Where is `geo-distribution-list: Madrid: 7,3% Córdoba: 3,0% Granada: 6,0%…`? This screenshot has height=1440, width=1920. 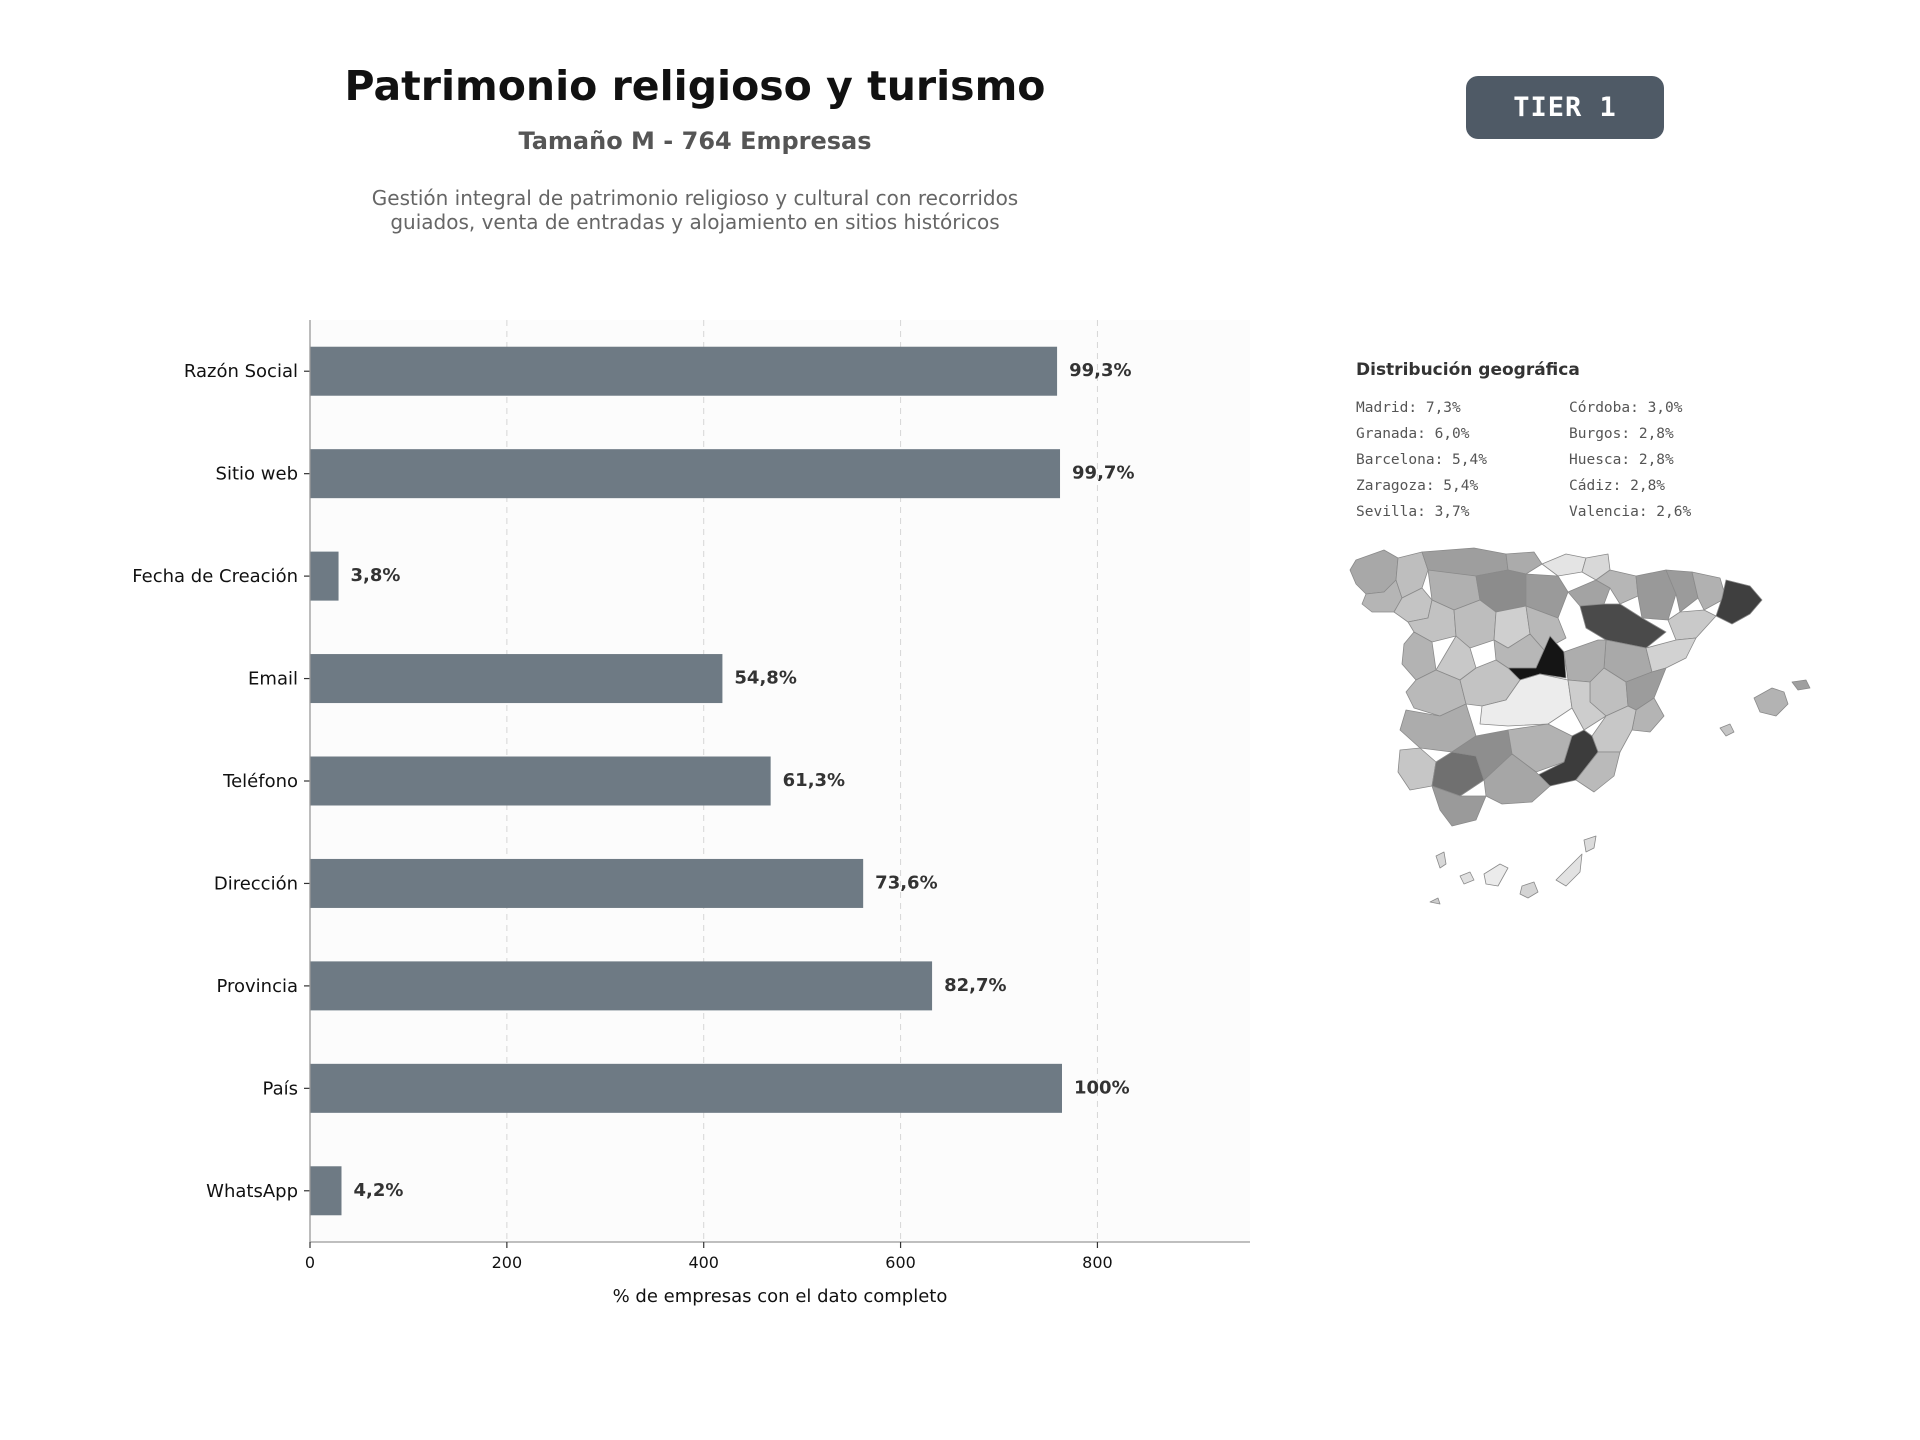
geo-distribution-list: Madrid: 7,3% Córdoba: 3,0% Granada: 6,0%… is located at coordinates (1566, 460).